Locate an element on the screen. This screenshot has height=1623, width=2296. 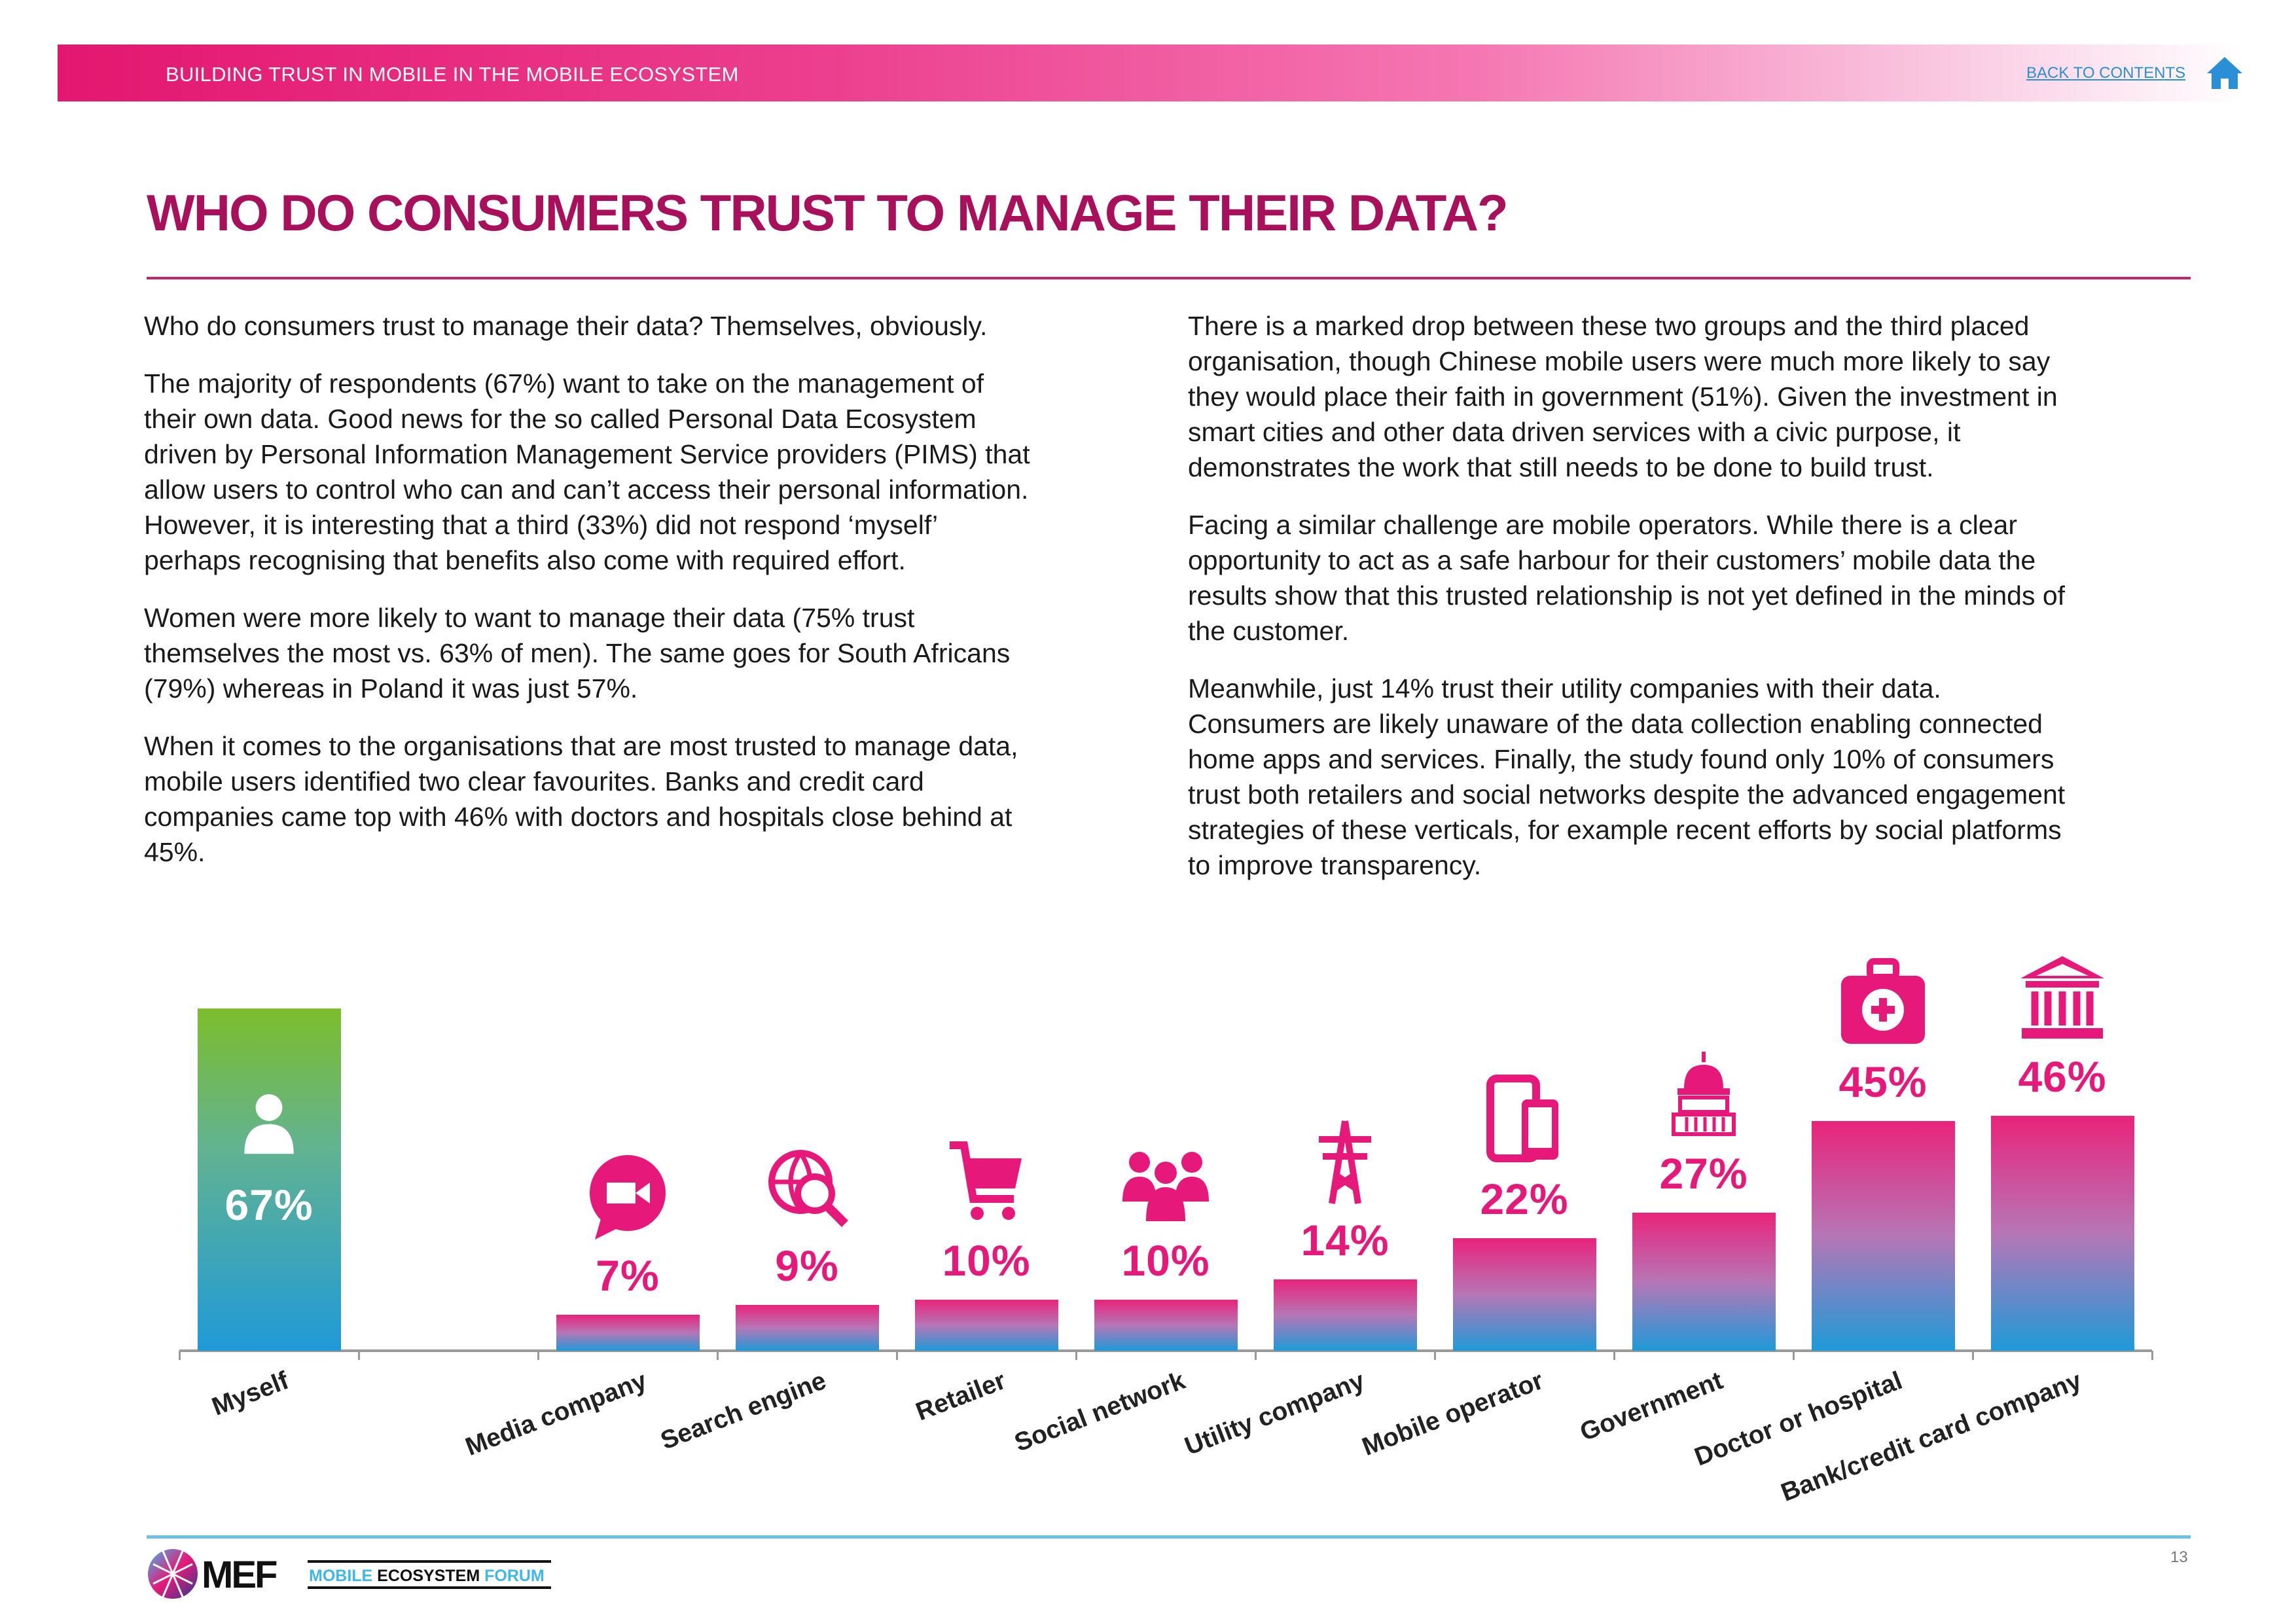
category-label: Retailer is located at coordinates (961, 1397).